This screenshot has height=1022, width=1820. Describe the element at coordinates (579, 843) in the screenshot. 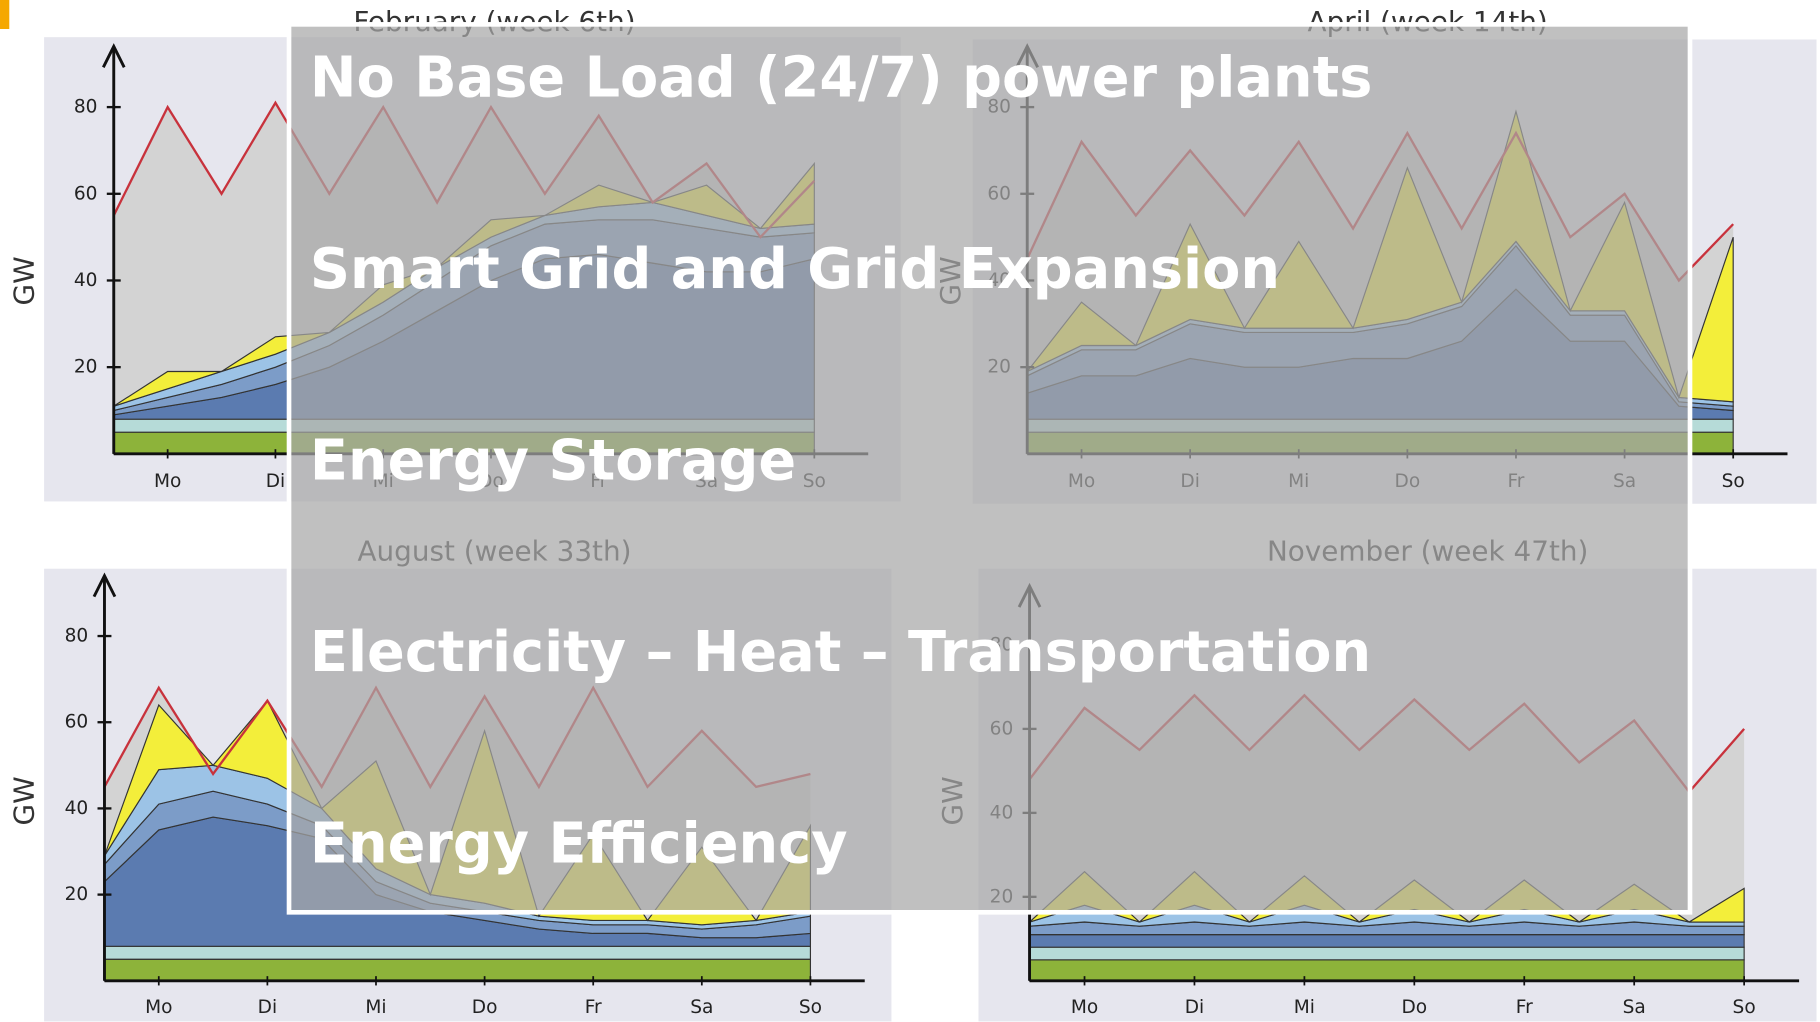

I see `overlay-item: Energy Efficiency` at that location.